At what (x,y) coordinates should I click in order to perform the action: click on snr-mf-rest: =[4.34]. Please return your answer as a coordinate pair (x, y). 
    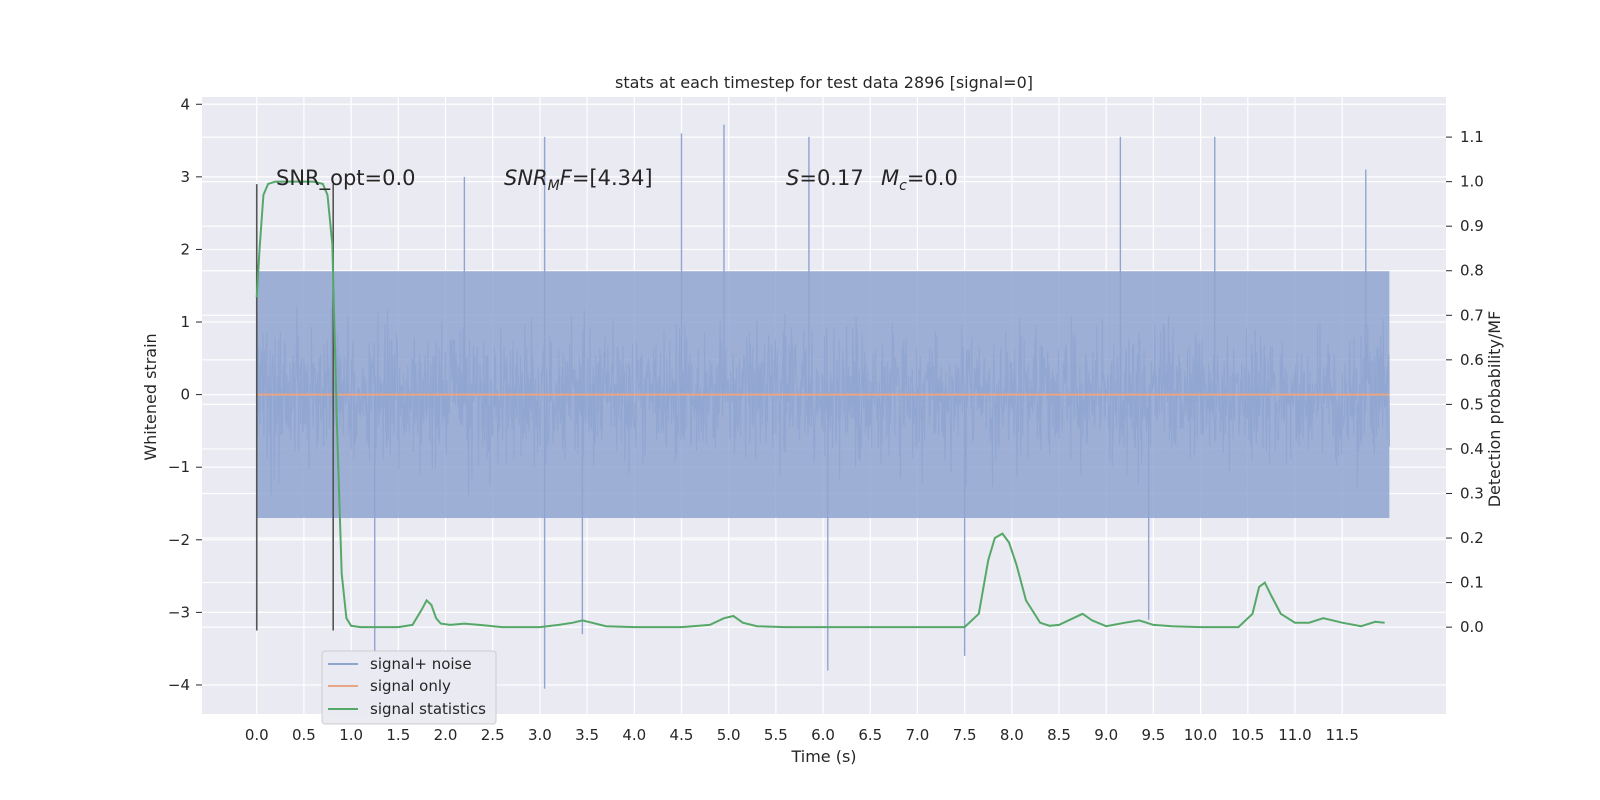
    Looking at the image, I should click on (612, 178).